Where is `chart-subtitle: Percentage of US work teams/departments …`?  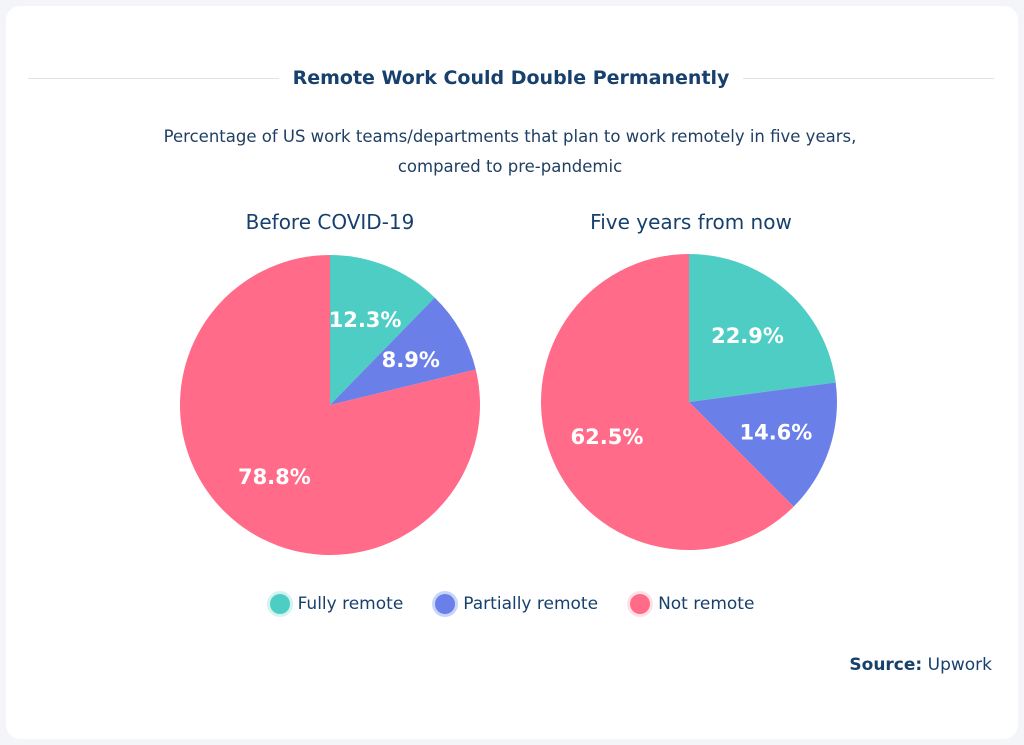 chart-subtitle: Percentage of US work teams/departments … is located at coordinates (510, 151).